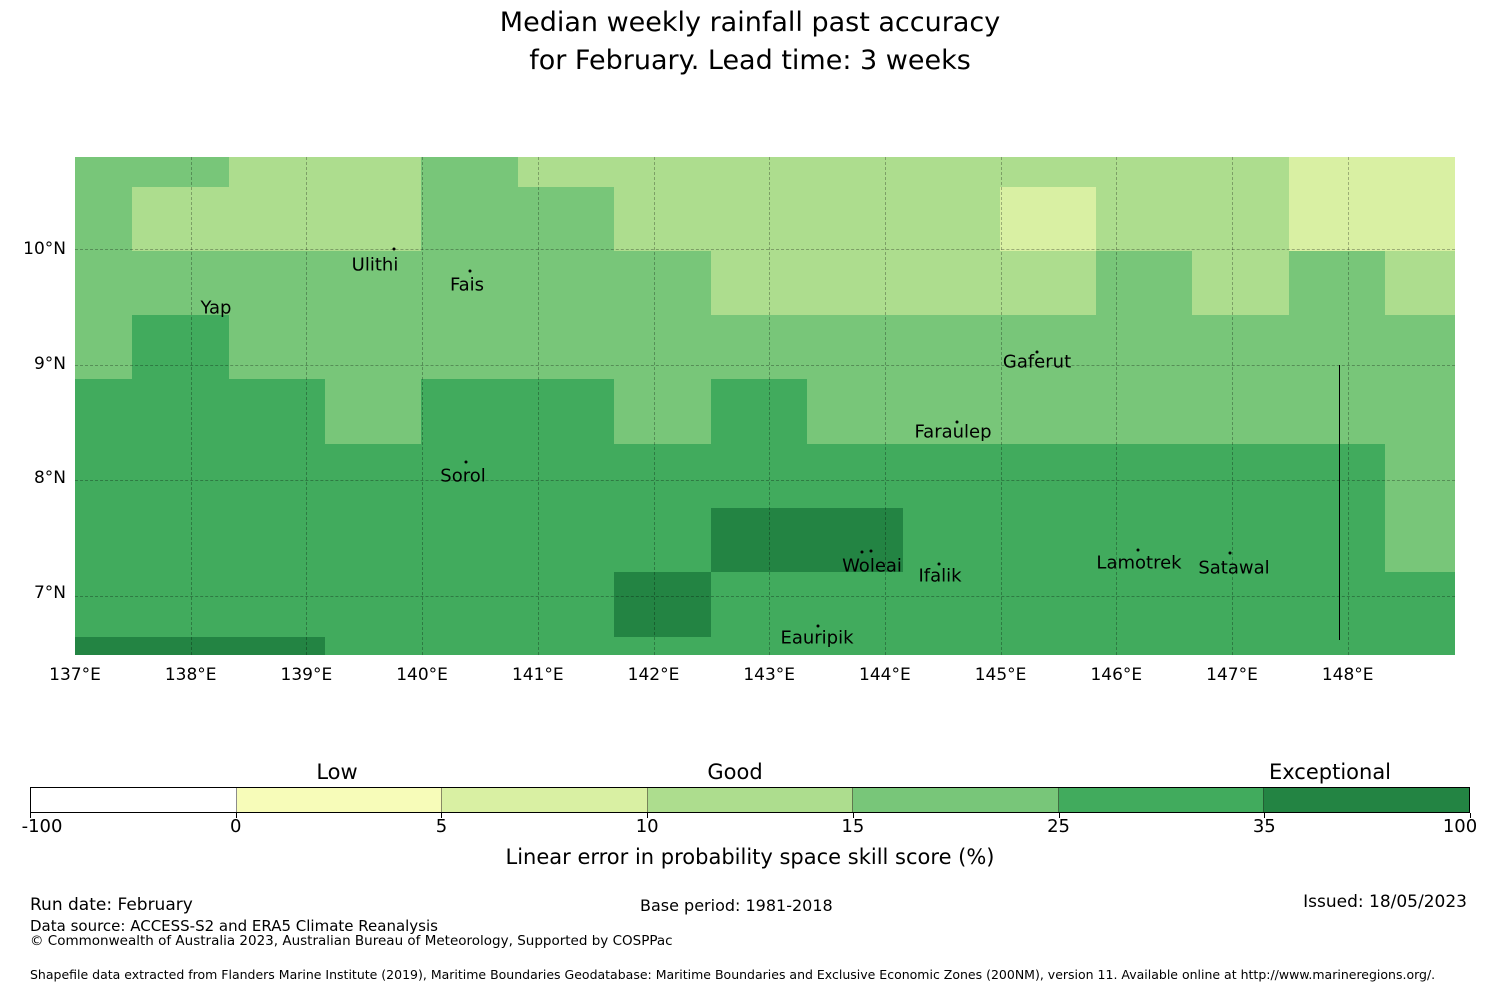 The image size is (1500, 990). I want to click on y-tick-label: 8°N, so click(49, 478).